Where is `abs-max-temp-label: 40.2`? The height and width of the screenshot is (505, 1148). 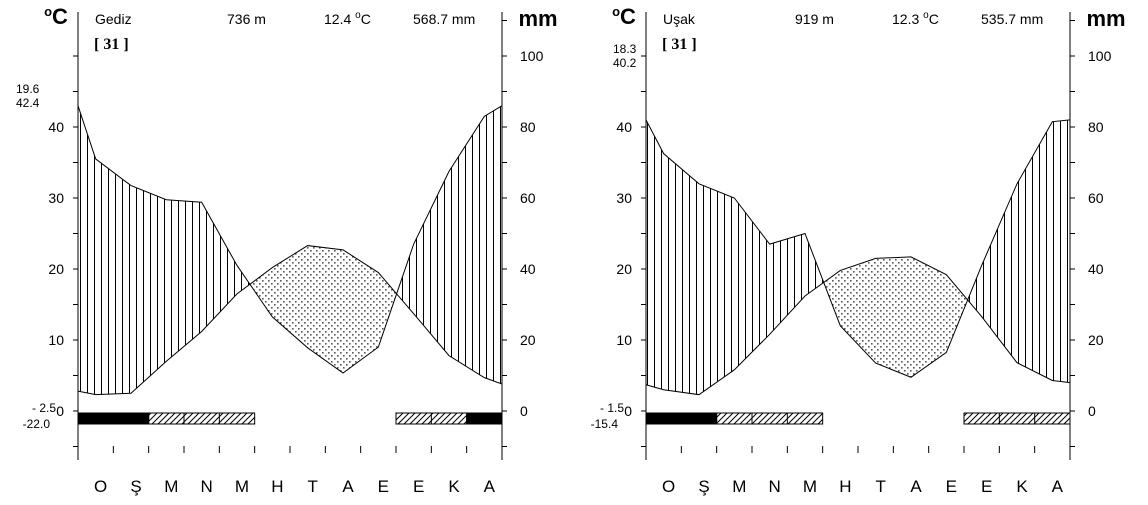 abs-max-temp-label: 40.2 is located at coordinates (625, 63).